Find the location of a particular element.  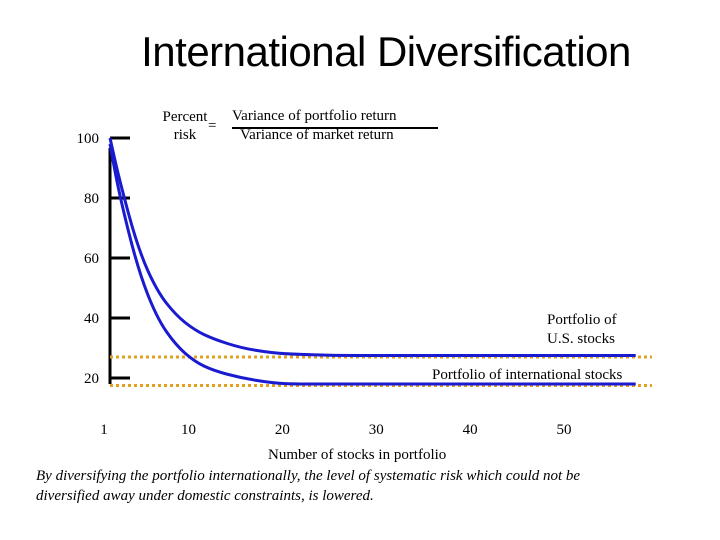

y-tick-label-20: 20 is located at coordinates (91, 379).